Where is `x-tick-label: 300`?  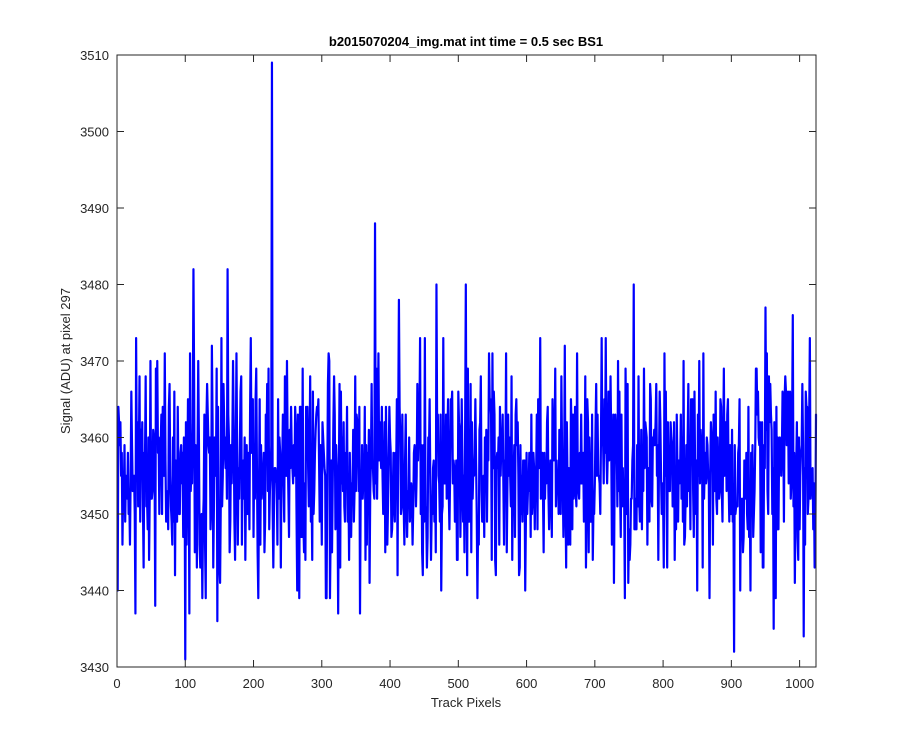 x-tick-label: 300 is located at coordinates (322, 683).